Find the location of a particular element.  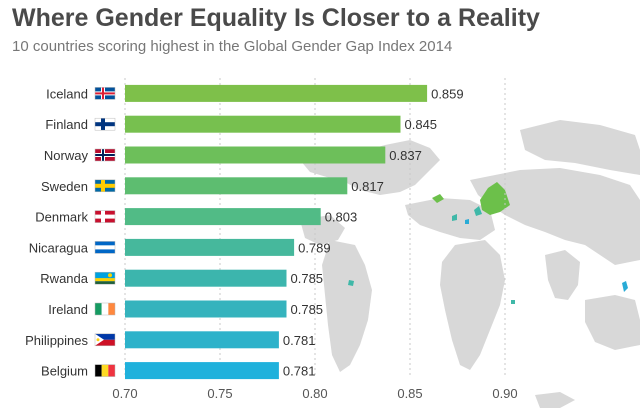

x-tick-label: 0.70 is located at coordinates (124, 393).